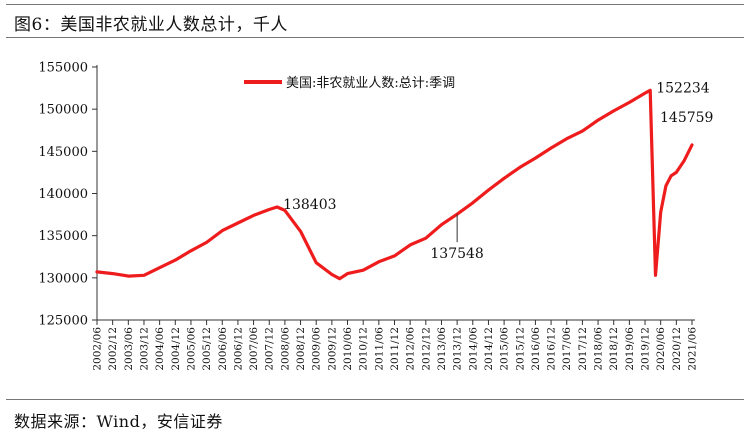 Image resolution: width=750 pixels, height=443 pixels. What do you see at coordinates (536, 349) in the screenshot?
I see `x-tick-label: 2016/06` at bounding box center [536, 349].